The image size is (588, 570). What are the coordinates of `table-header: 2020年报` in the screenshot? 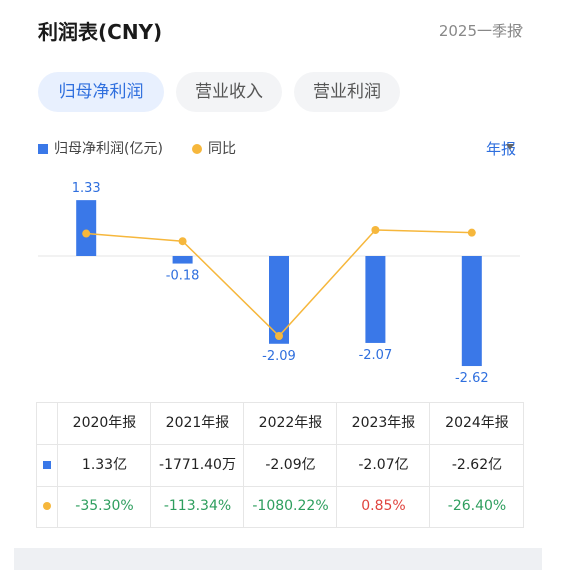 It's located at (104, 423).